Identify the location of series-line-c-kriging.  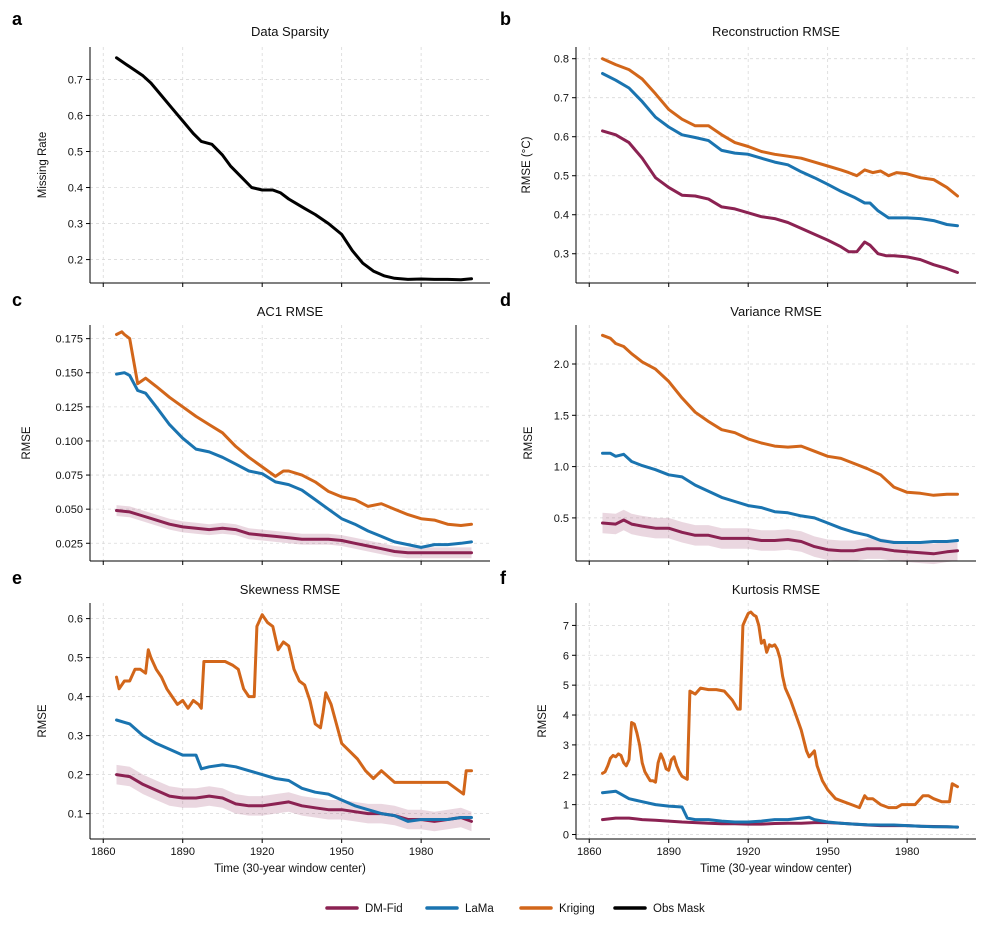
(294, 428).